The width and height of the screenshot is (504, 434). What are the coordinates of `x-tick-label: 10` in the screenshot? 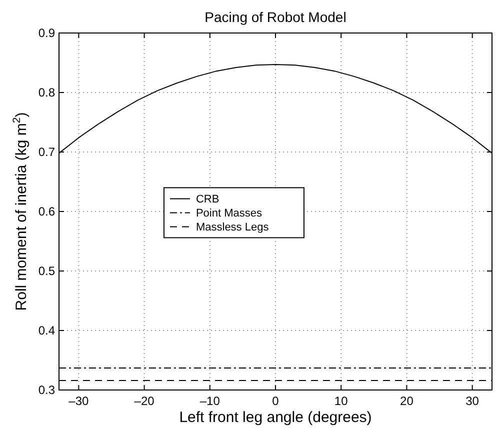 It's located at (341, 401).